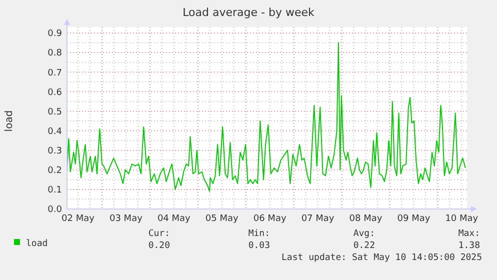  Describe the element at coordinates (9, 121) in the screenshot. I see `y-axis-title: load` at that location.